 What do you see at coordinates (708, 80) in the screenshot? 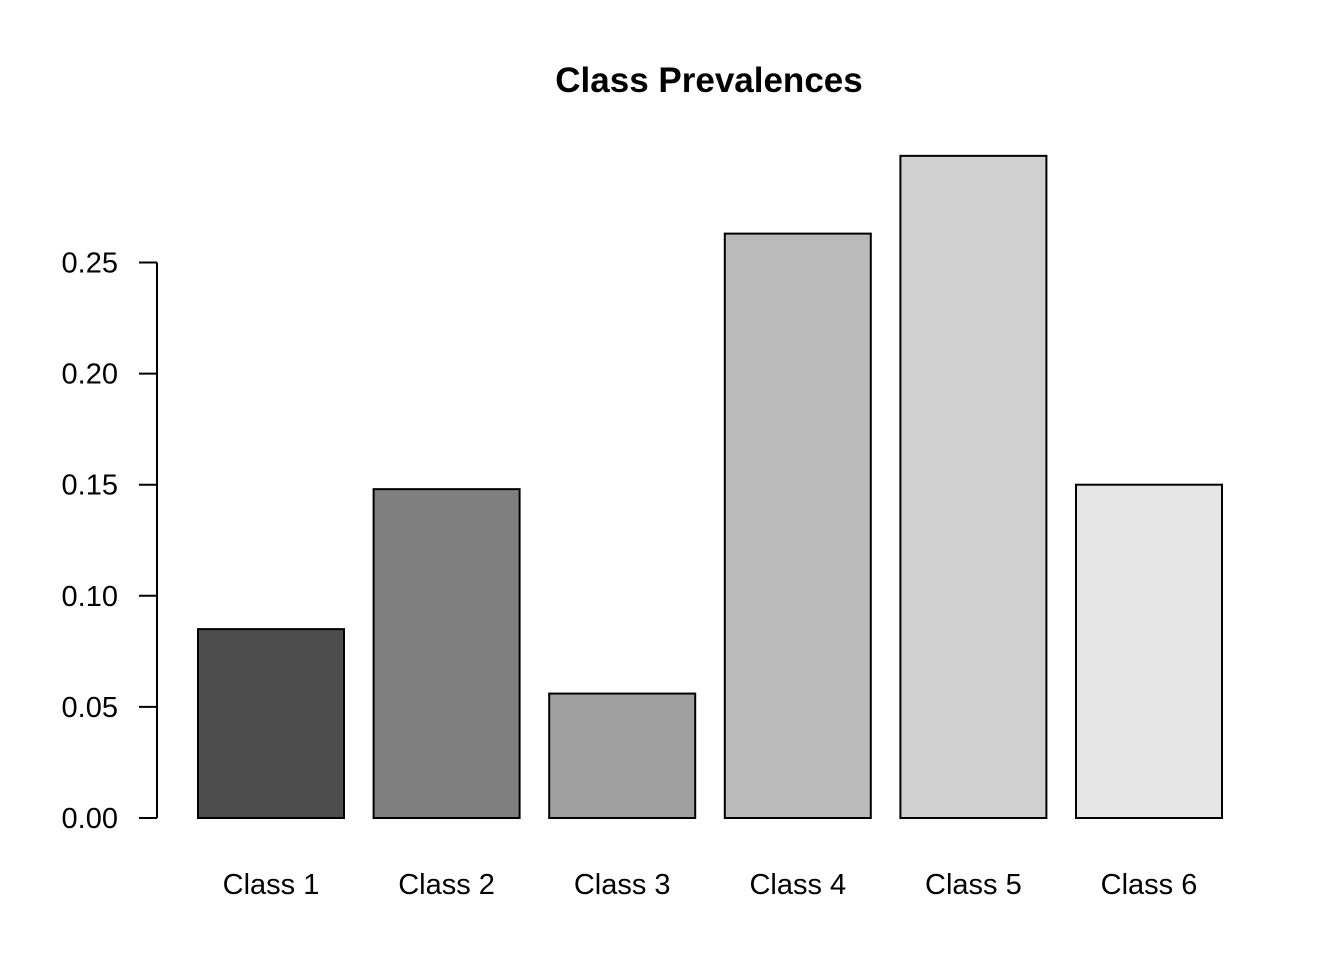
I see `chart-title: Class Prevalences` at bounding box center [708, 80].